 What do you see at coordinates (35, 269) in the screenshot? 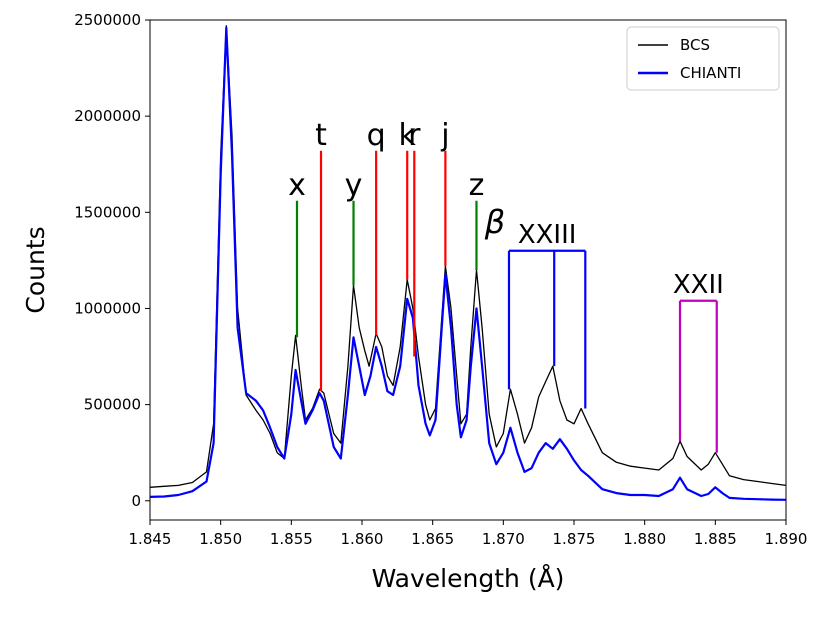
I see `y-axis-label: Counts` at bounding box center [35, 269].